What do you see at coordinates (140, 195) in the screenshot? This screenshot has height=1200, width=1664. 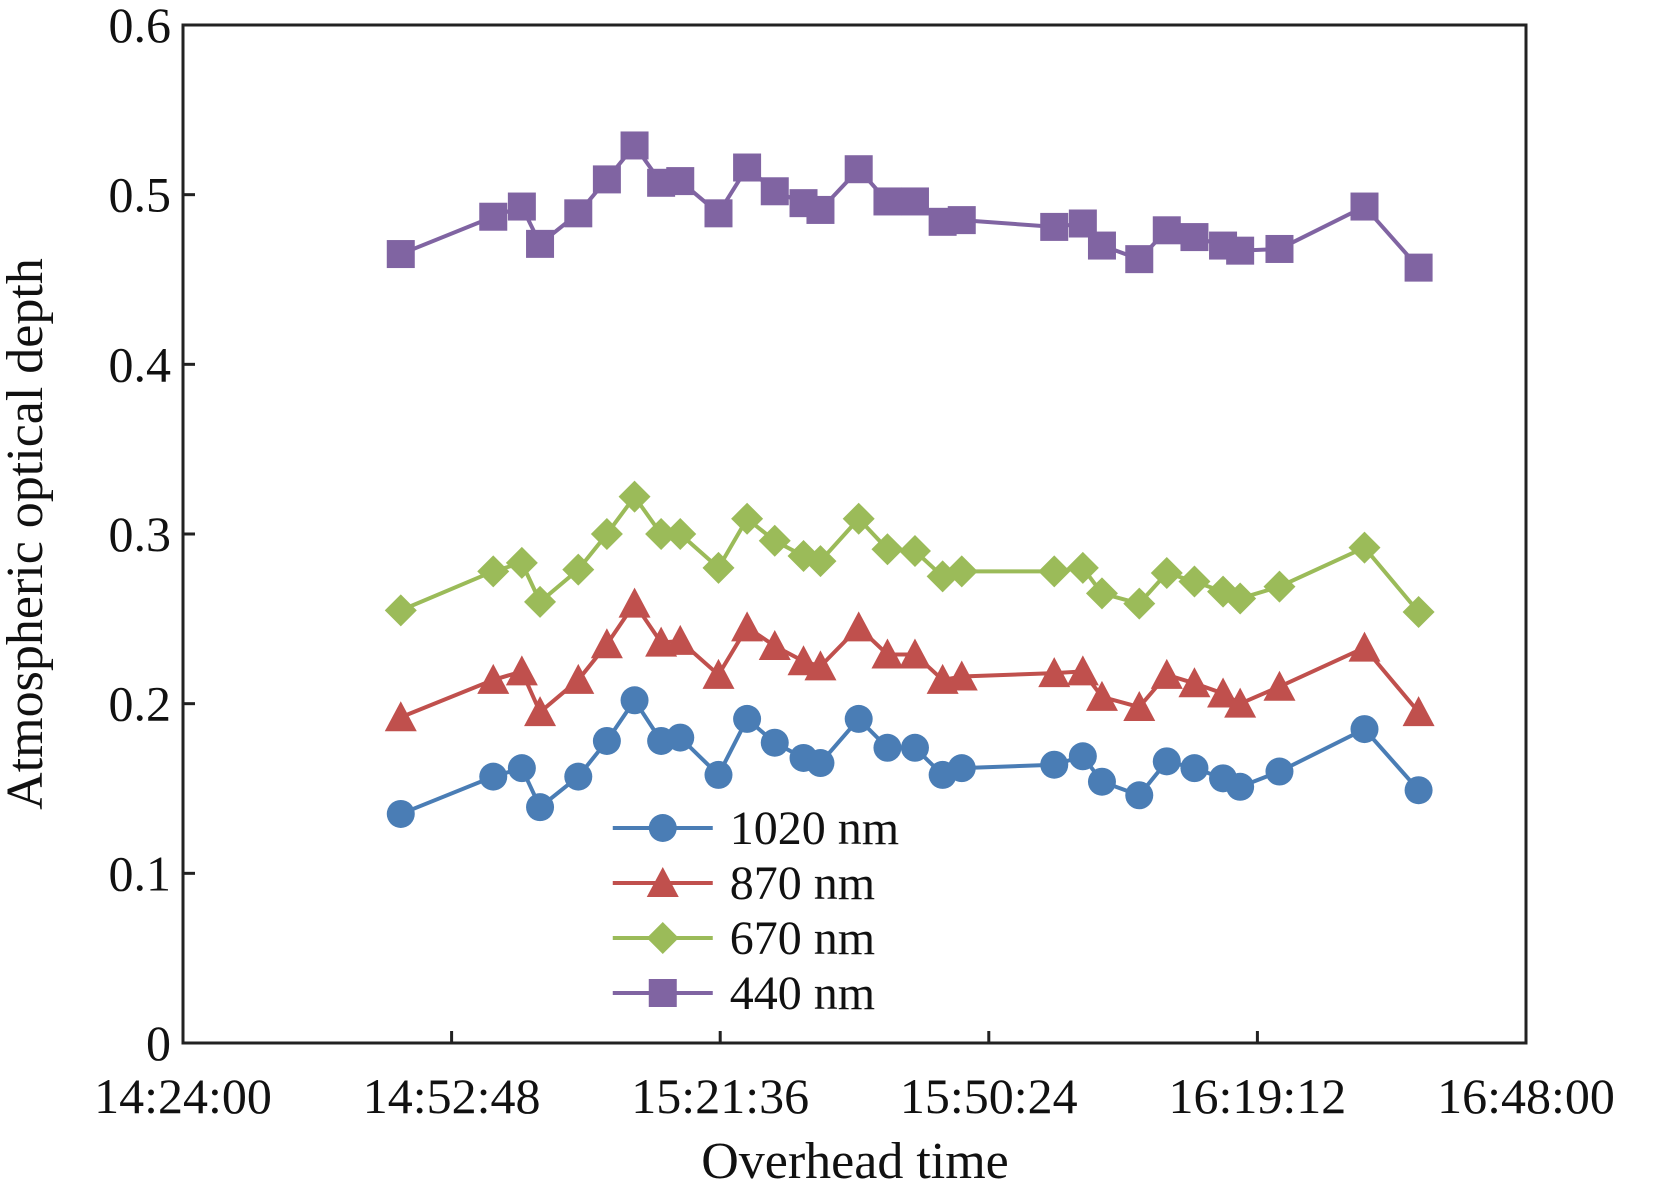 I see `y-tick-label: 0.5` at bounding box center [140, 195].